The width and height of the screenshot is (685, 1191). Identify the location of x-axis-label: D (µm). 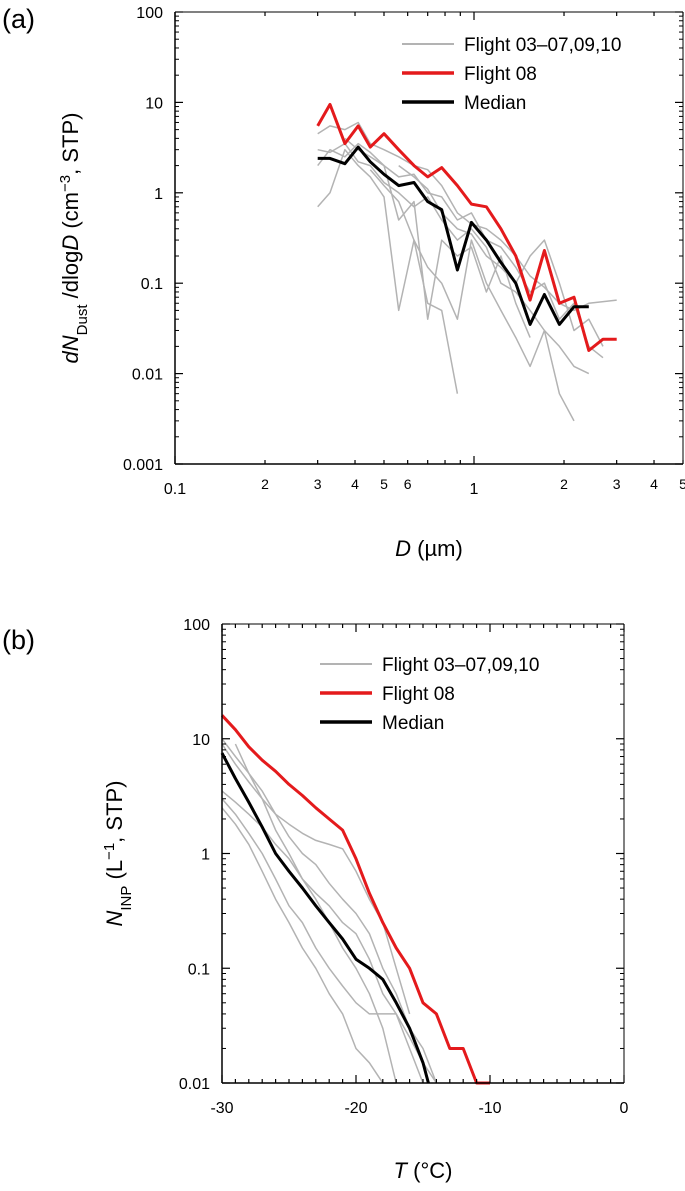
(429, 548).